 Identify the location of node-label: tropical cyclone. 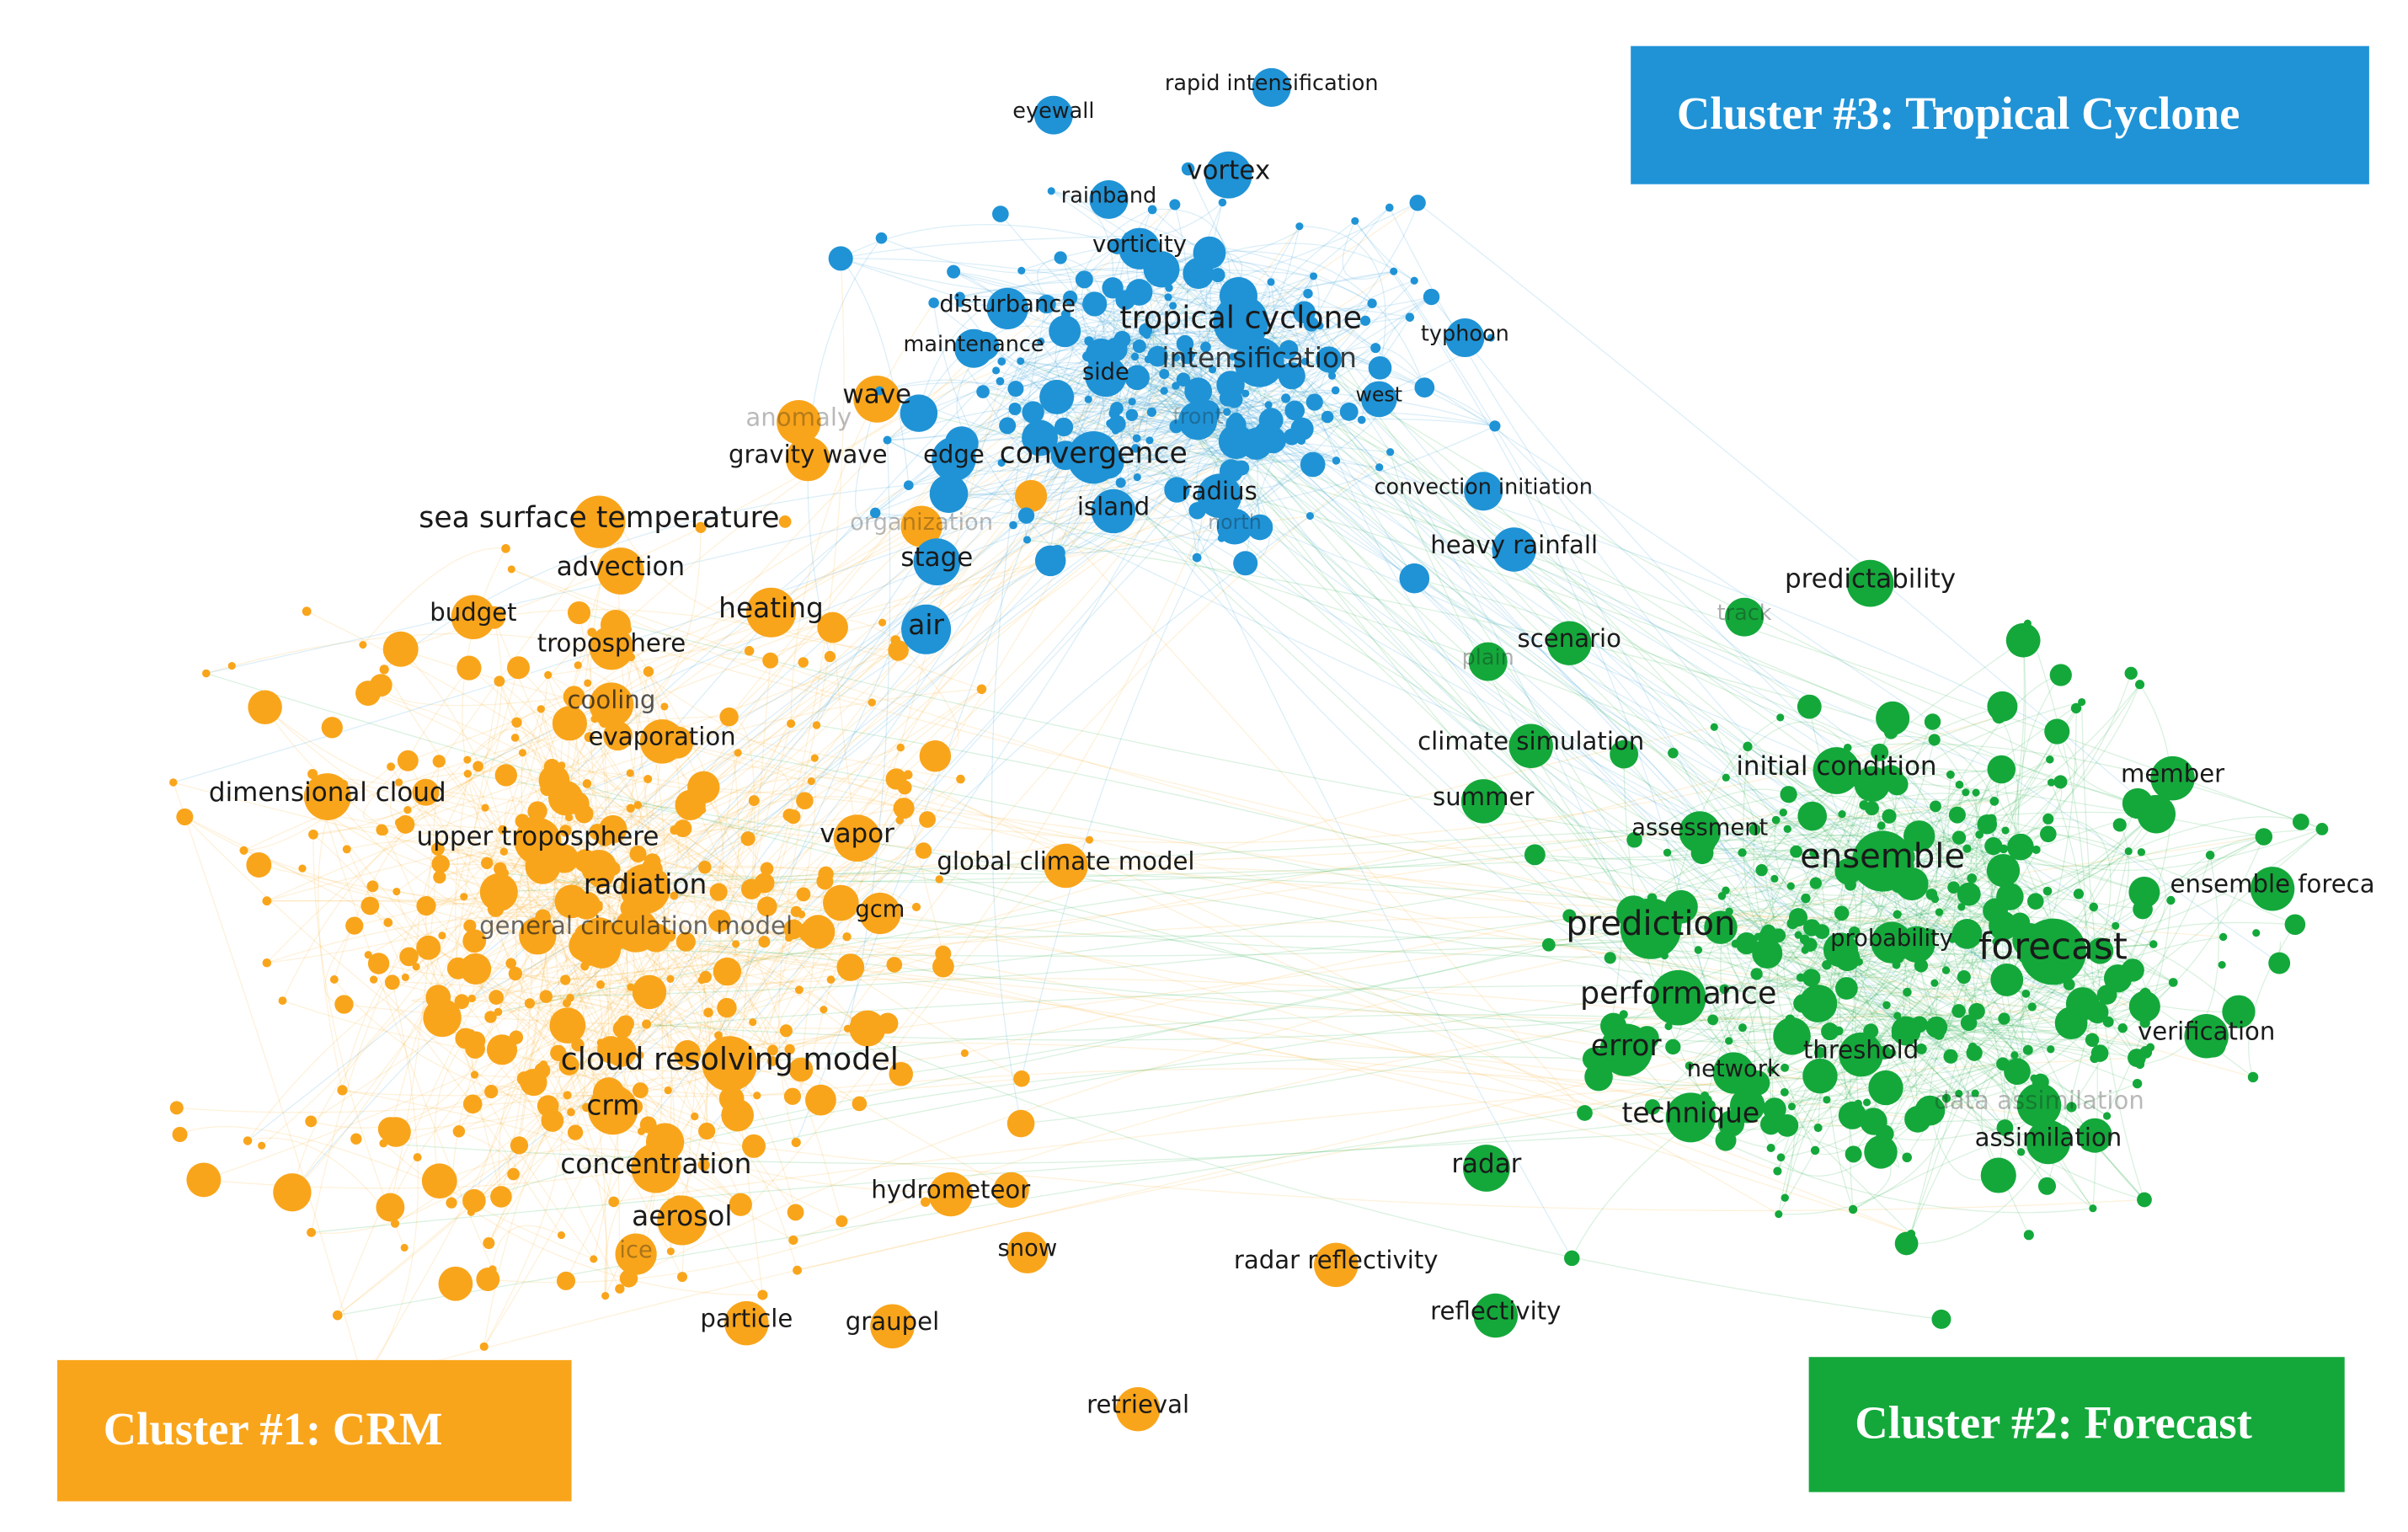
(1240, 318).